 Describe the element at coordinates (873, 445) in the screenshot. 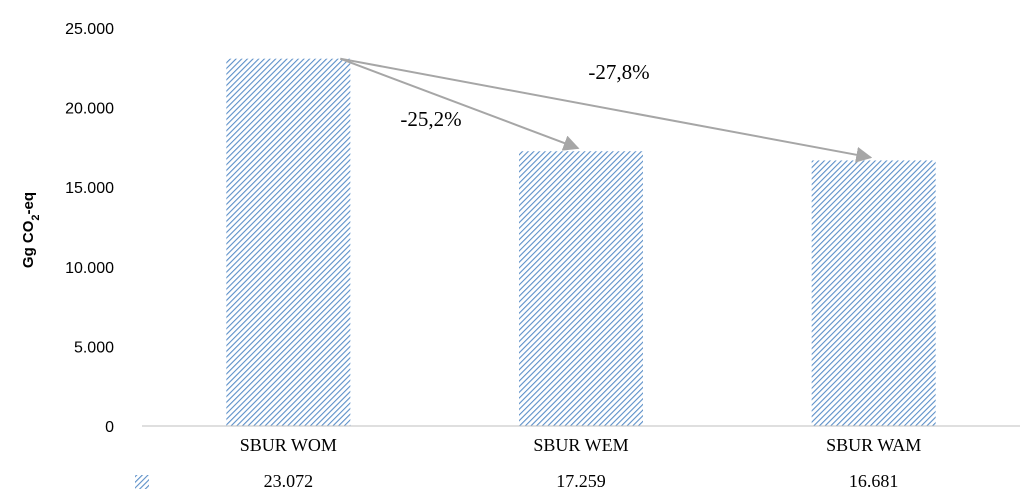

I see `category-label: SBUR WAM` at that location.